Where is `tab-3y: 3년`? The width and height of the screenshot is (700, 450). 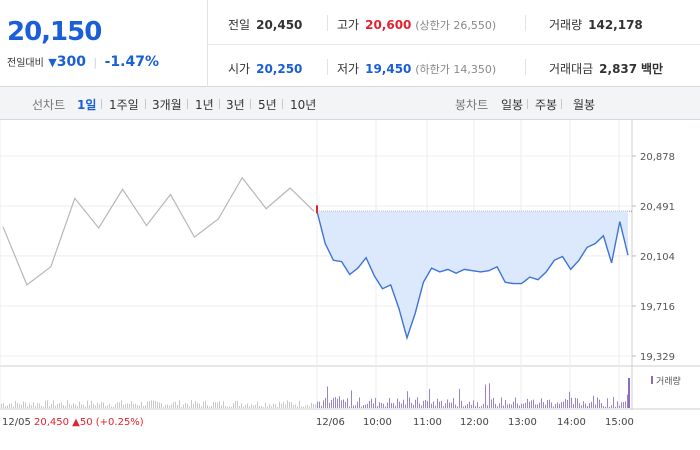 tab-3y: 3년 is located at coordinates (235, 105).